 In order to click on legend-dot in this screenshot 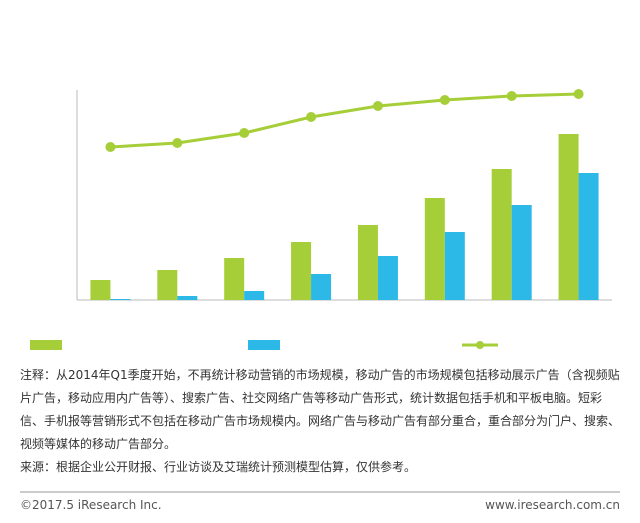, I will do `click(480, 345)`.